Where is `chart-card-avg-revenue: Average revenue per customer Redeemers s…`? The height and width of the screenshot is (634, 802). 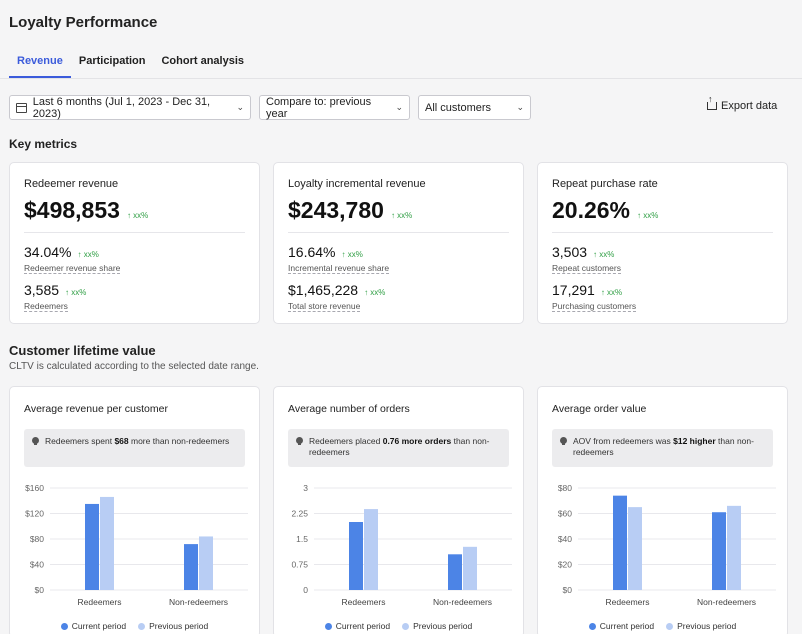 chart-card-avg-revenue: Average revenue per customer Redeemers s… is located at coordinates (134, 510).